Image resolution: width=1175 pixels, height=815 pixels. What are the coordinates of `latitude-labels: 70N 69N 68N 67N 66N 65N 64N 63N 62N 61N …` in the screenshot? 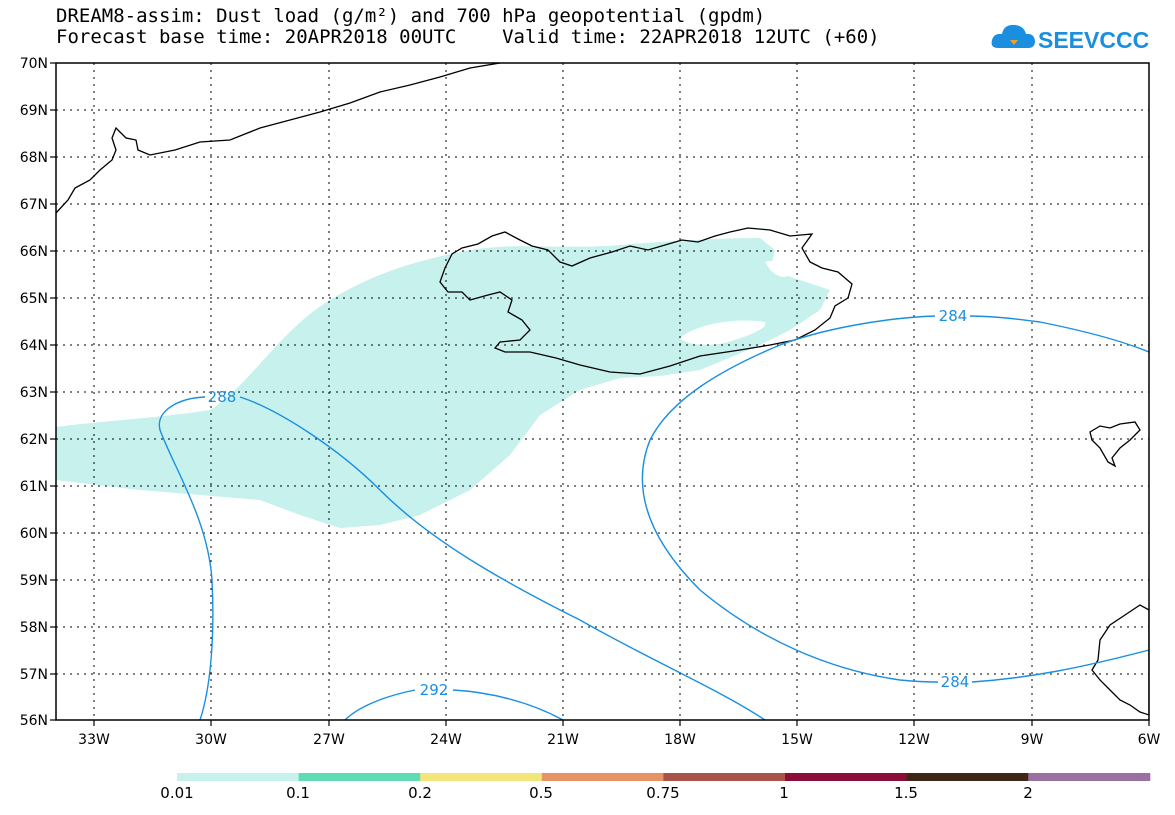 It's located at (34, 392).